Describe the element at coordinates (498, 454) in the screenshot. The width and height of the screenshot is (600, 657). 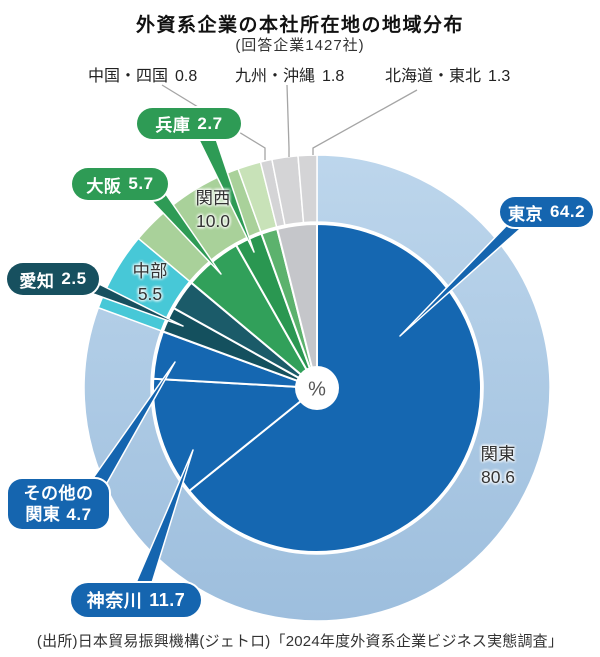
I see `ring-label-kanto-name: 関東` at that location.